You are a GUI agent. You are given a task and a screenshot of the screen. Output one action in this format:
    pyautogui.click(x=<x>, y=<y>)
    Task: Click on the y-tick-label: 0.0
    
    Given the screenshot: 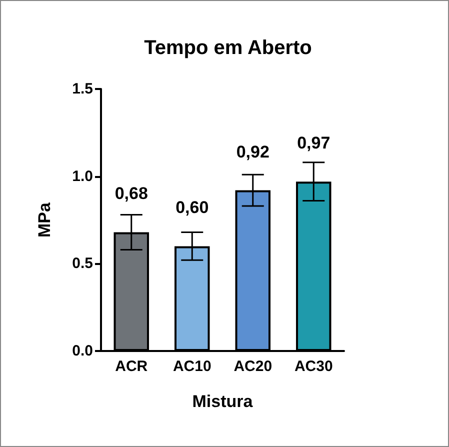 What is the action you would take?
    pyautogui.click(x=82, y=351)
    